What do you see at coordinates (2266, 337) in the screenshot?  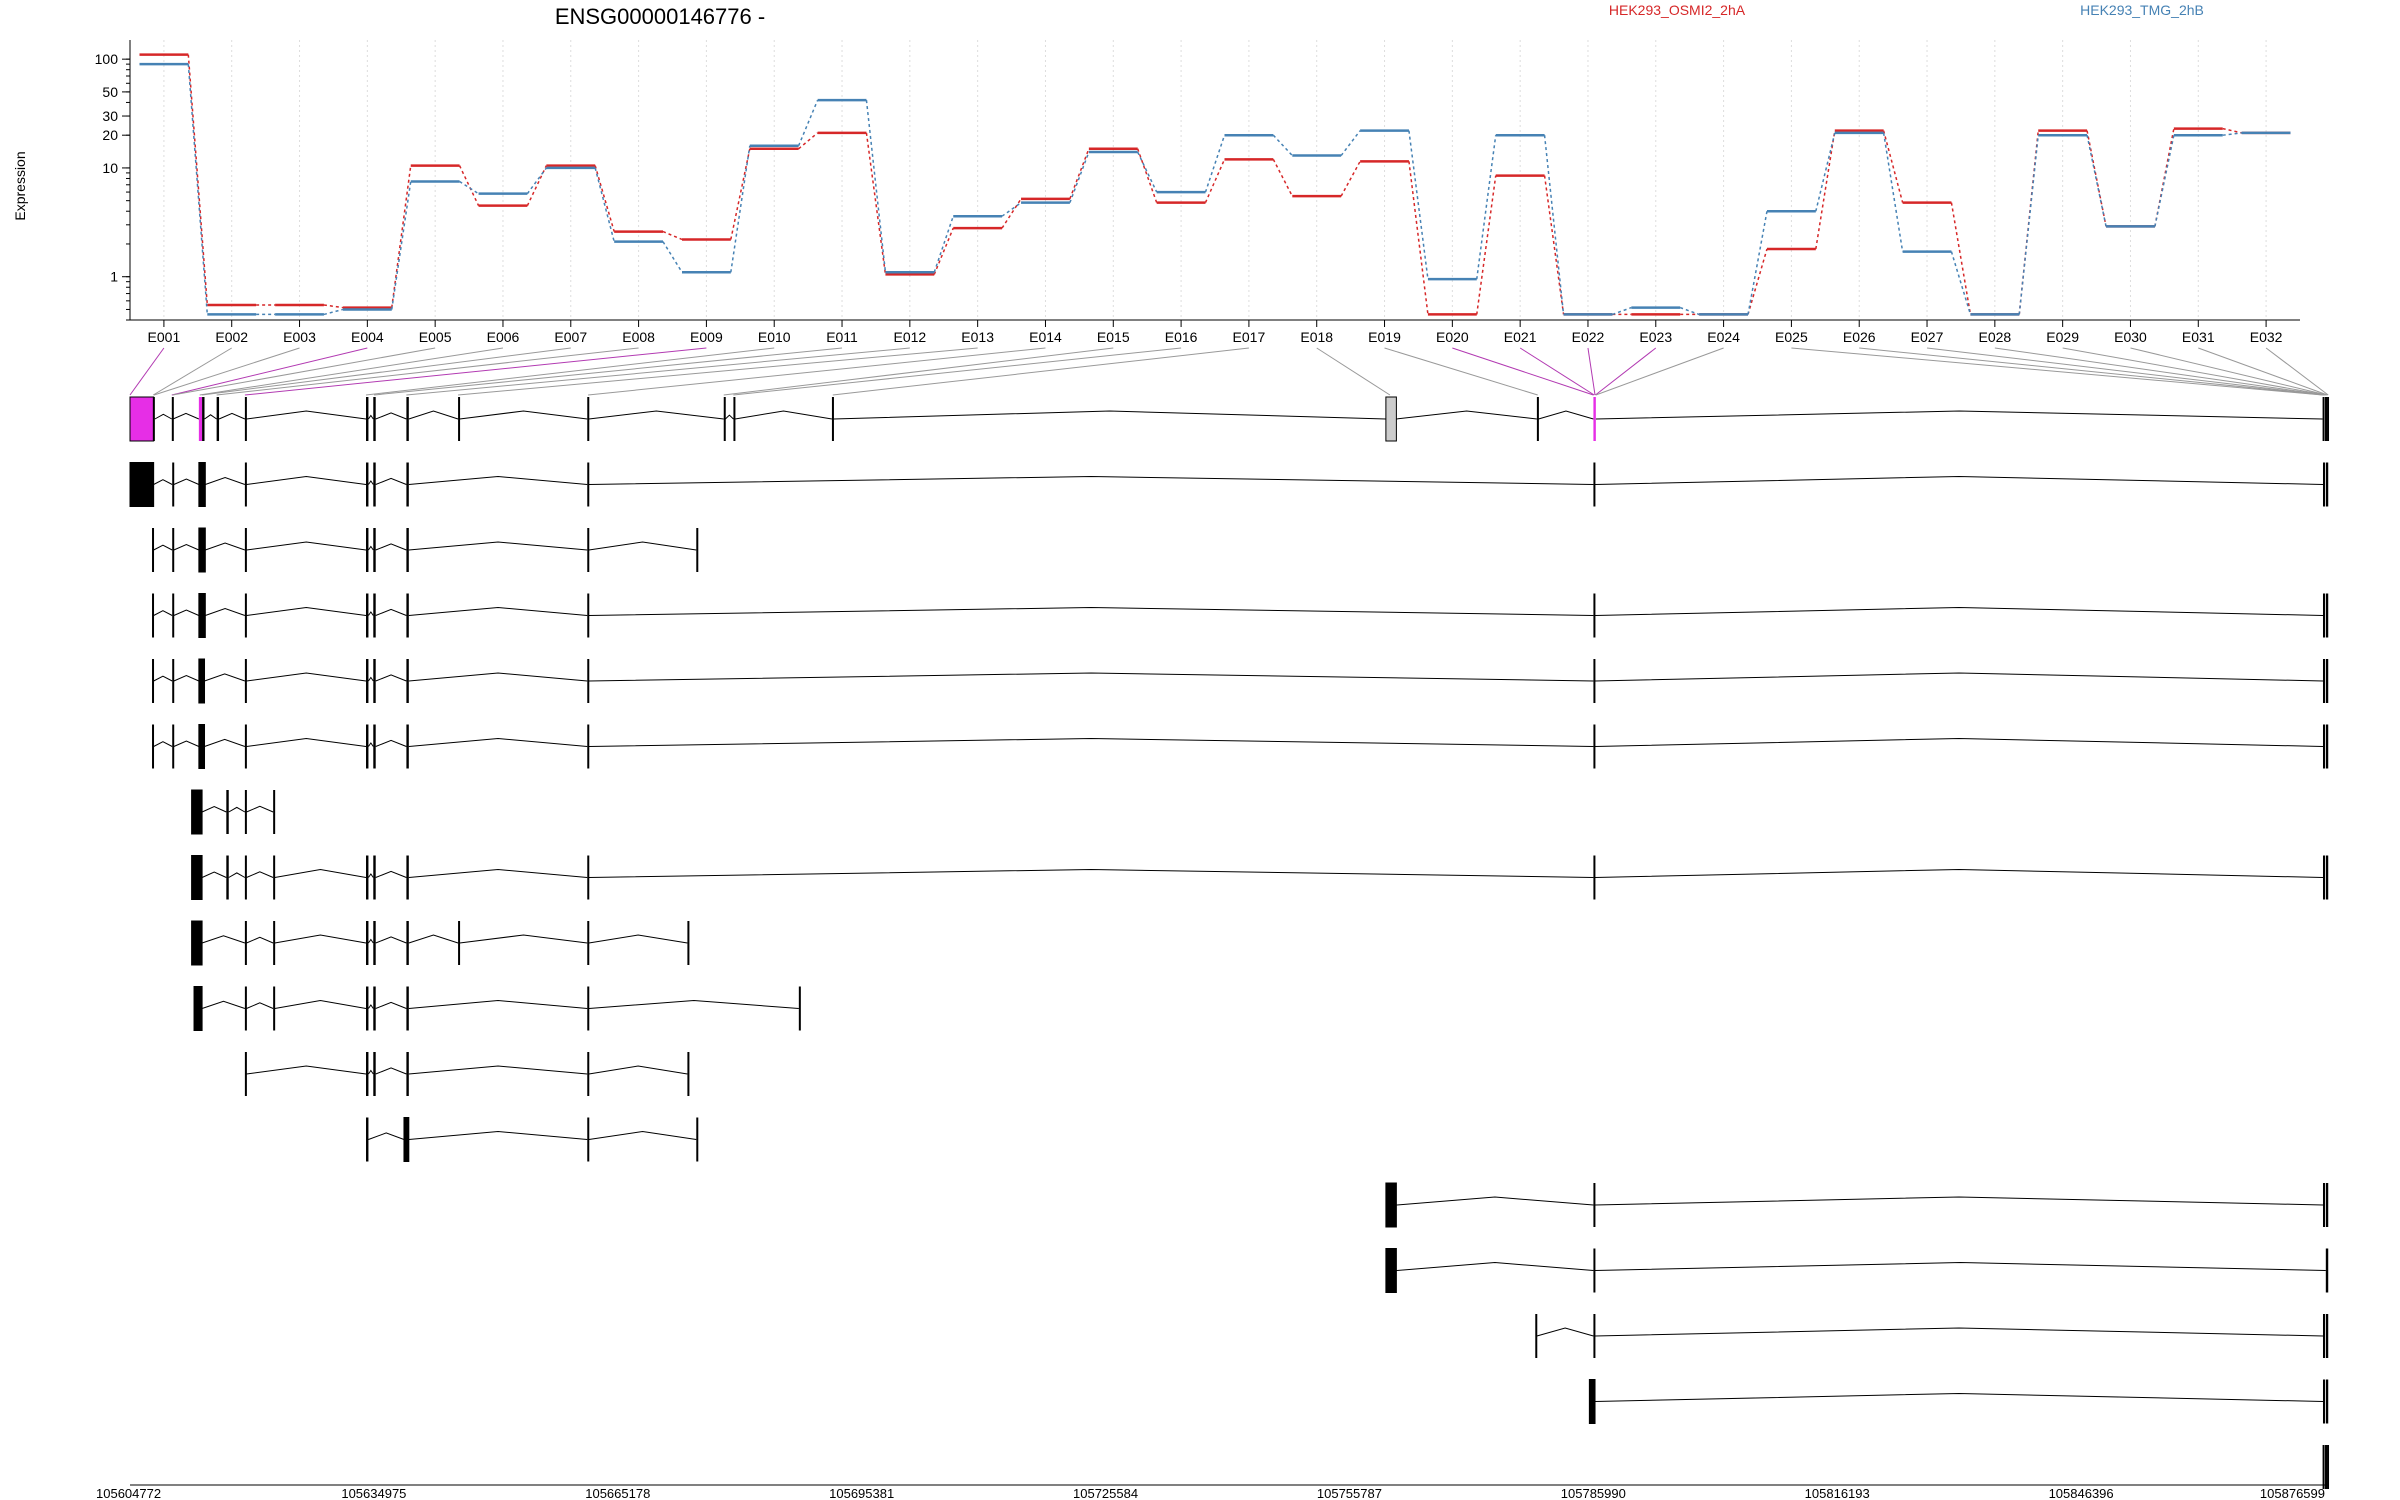 I see `x-tick-label-e032: E032` at bounding box center [2266, 337].